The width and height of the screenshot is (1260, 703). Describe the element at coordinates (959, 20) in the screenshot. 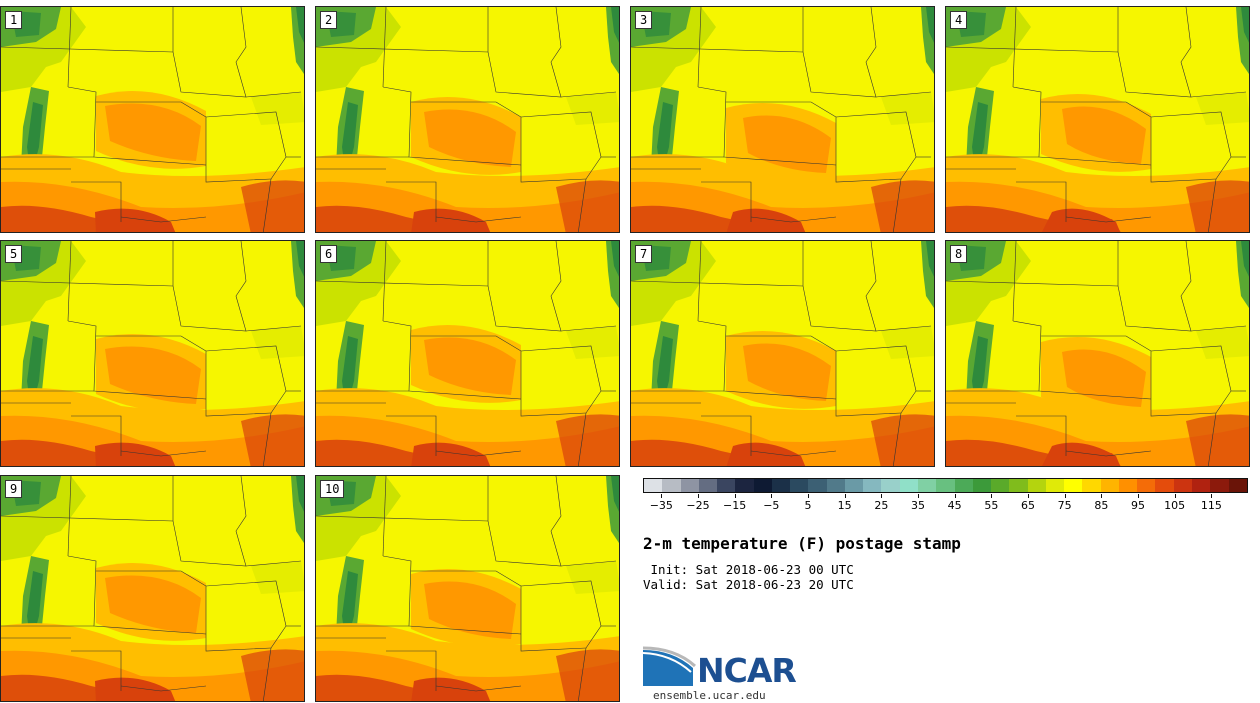

I see `member-number-label: 4` at that location.